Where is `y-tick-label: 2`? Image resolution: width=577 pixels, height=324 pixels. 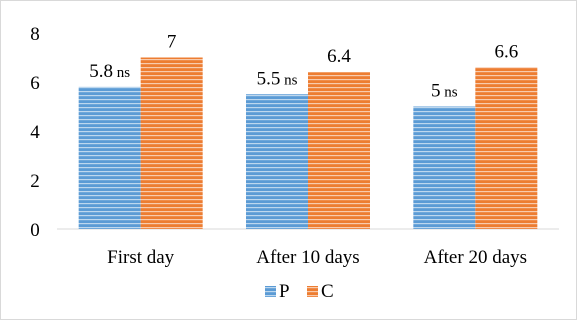
y-tick-label: 2 is located at coordinates (35, 181).